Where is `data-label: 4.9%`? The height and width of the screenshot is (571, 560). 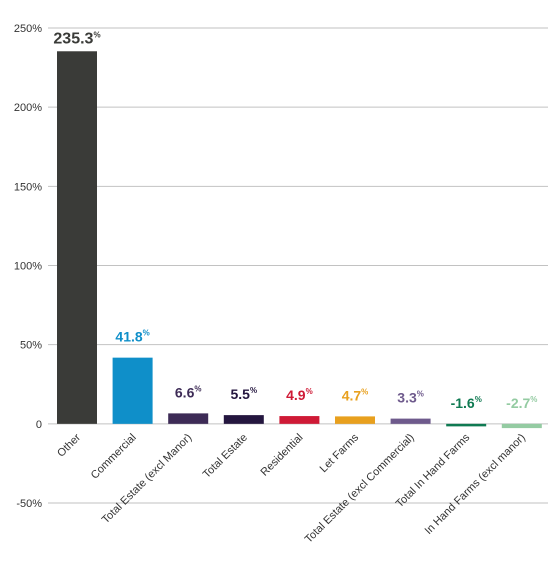
data-label: 4.9% is located at coordinates (299, 395).